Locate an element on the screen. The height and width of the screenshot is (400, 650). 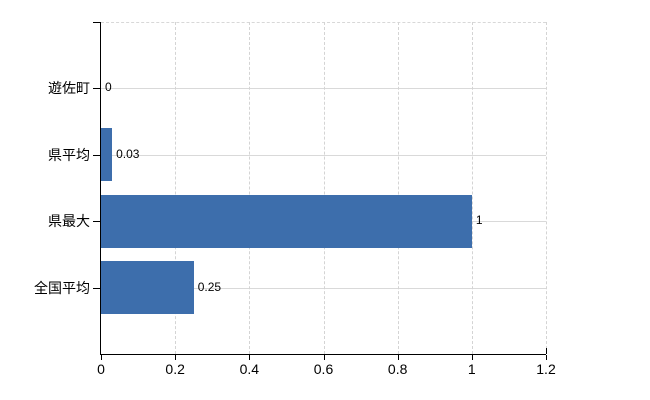
y-axis-label: 県最大 is located at coordinates (69, 221).